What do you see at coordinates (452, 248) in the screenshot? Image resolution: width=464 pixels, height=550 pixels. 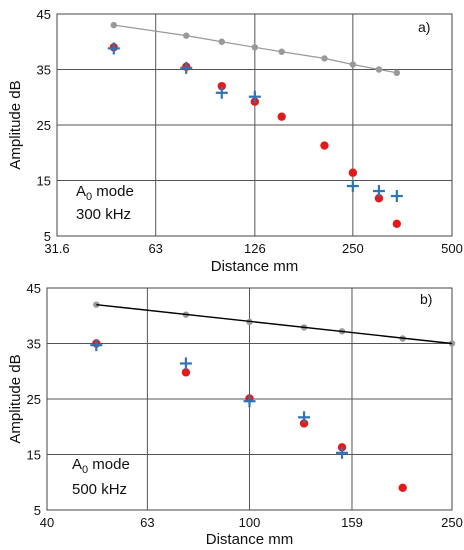 I see `x-tick-label: 500` at bounding box center [452, 248].